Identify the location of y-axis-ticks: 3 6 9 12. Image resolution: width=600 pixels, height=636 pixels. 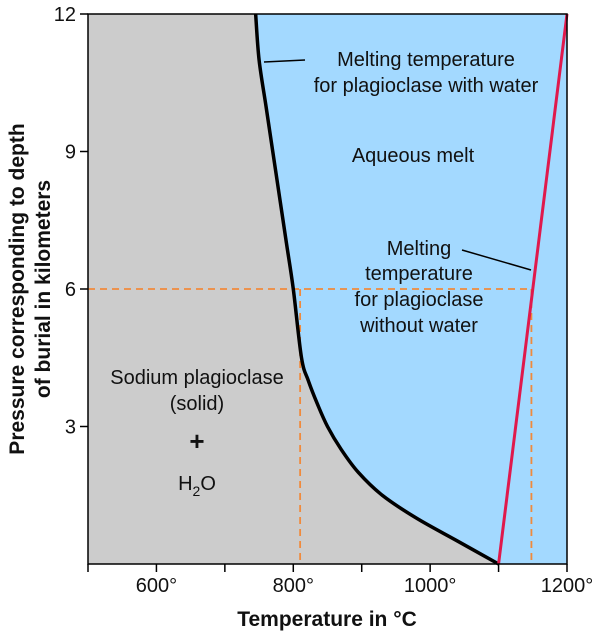
(71, 221).